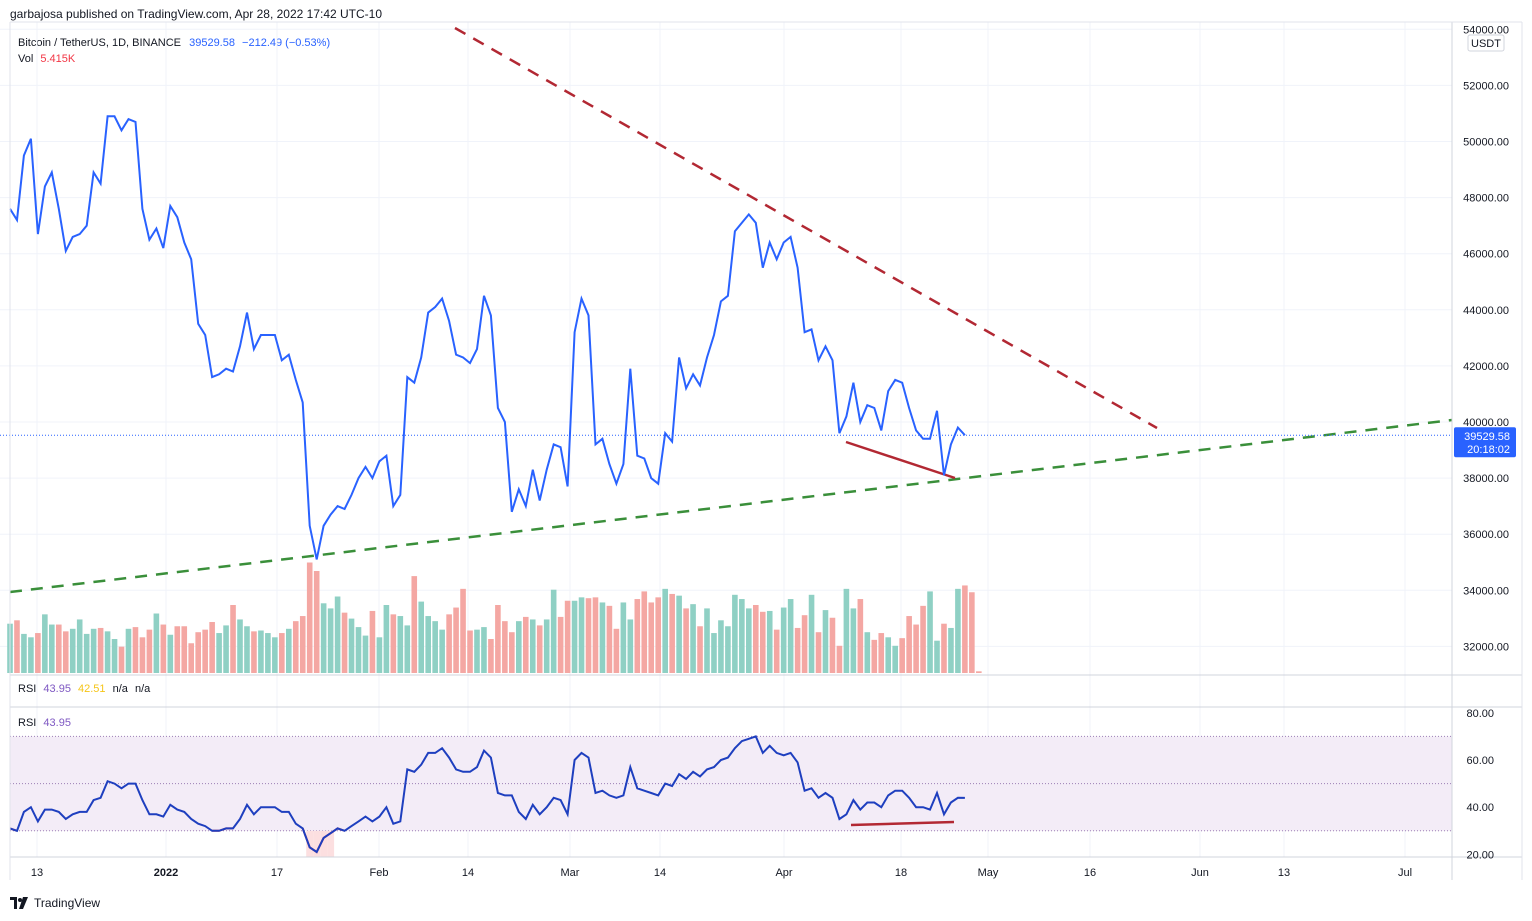 This screenshot has height=921, width=1532. I want to click on time-axis-labels: 13 2022 17 Feb 14 Mar 14 Apr 18 May 16 Jun 13 Jul, so click(721, 873).